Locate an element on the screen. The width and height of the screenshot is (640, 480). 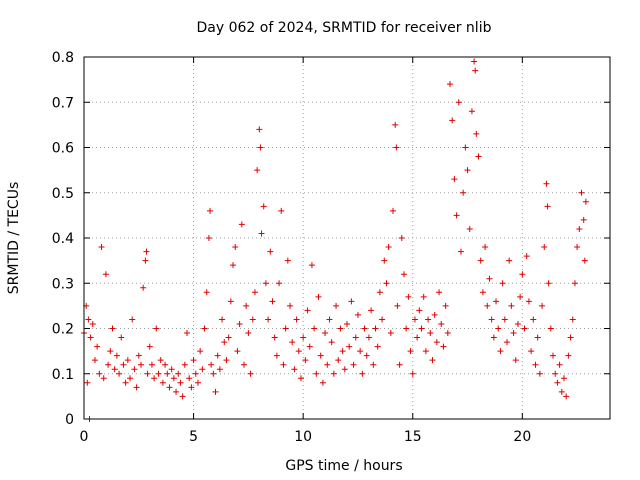
y-tick-label: 0.1 is located at coordinates (63, 375).